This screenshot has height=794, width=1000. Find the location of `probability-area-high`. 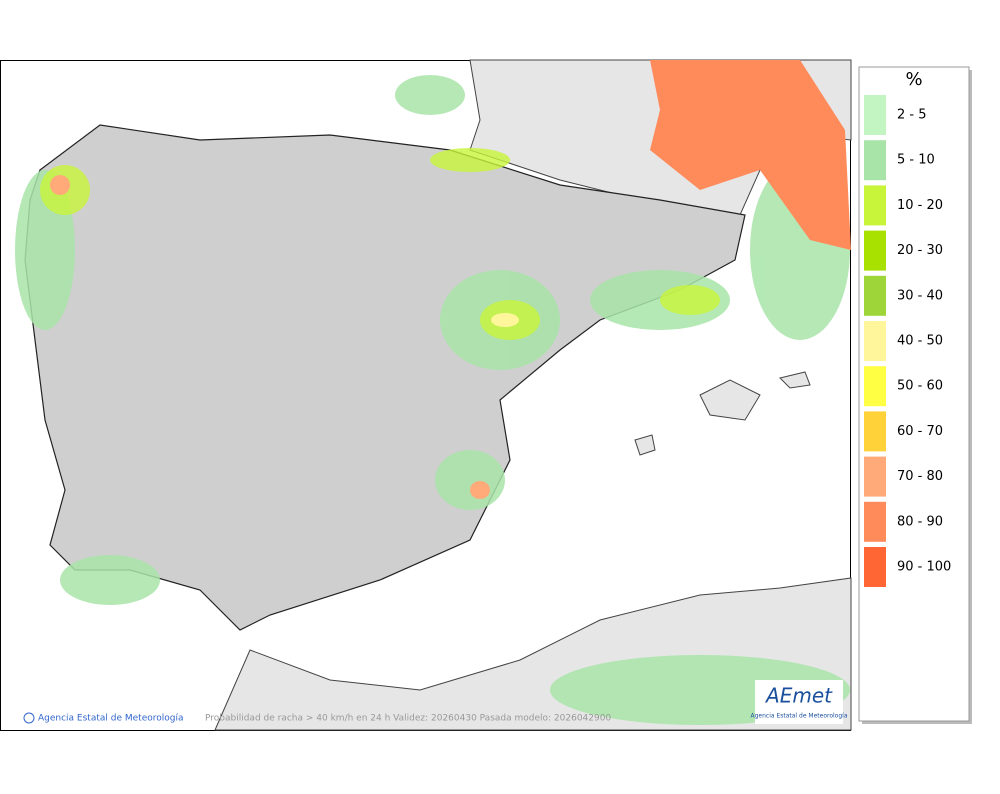

probability-area-high is located at coordinates (750, 155).